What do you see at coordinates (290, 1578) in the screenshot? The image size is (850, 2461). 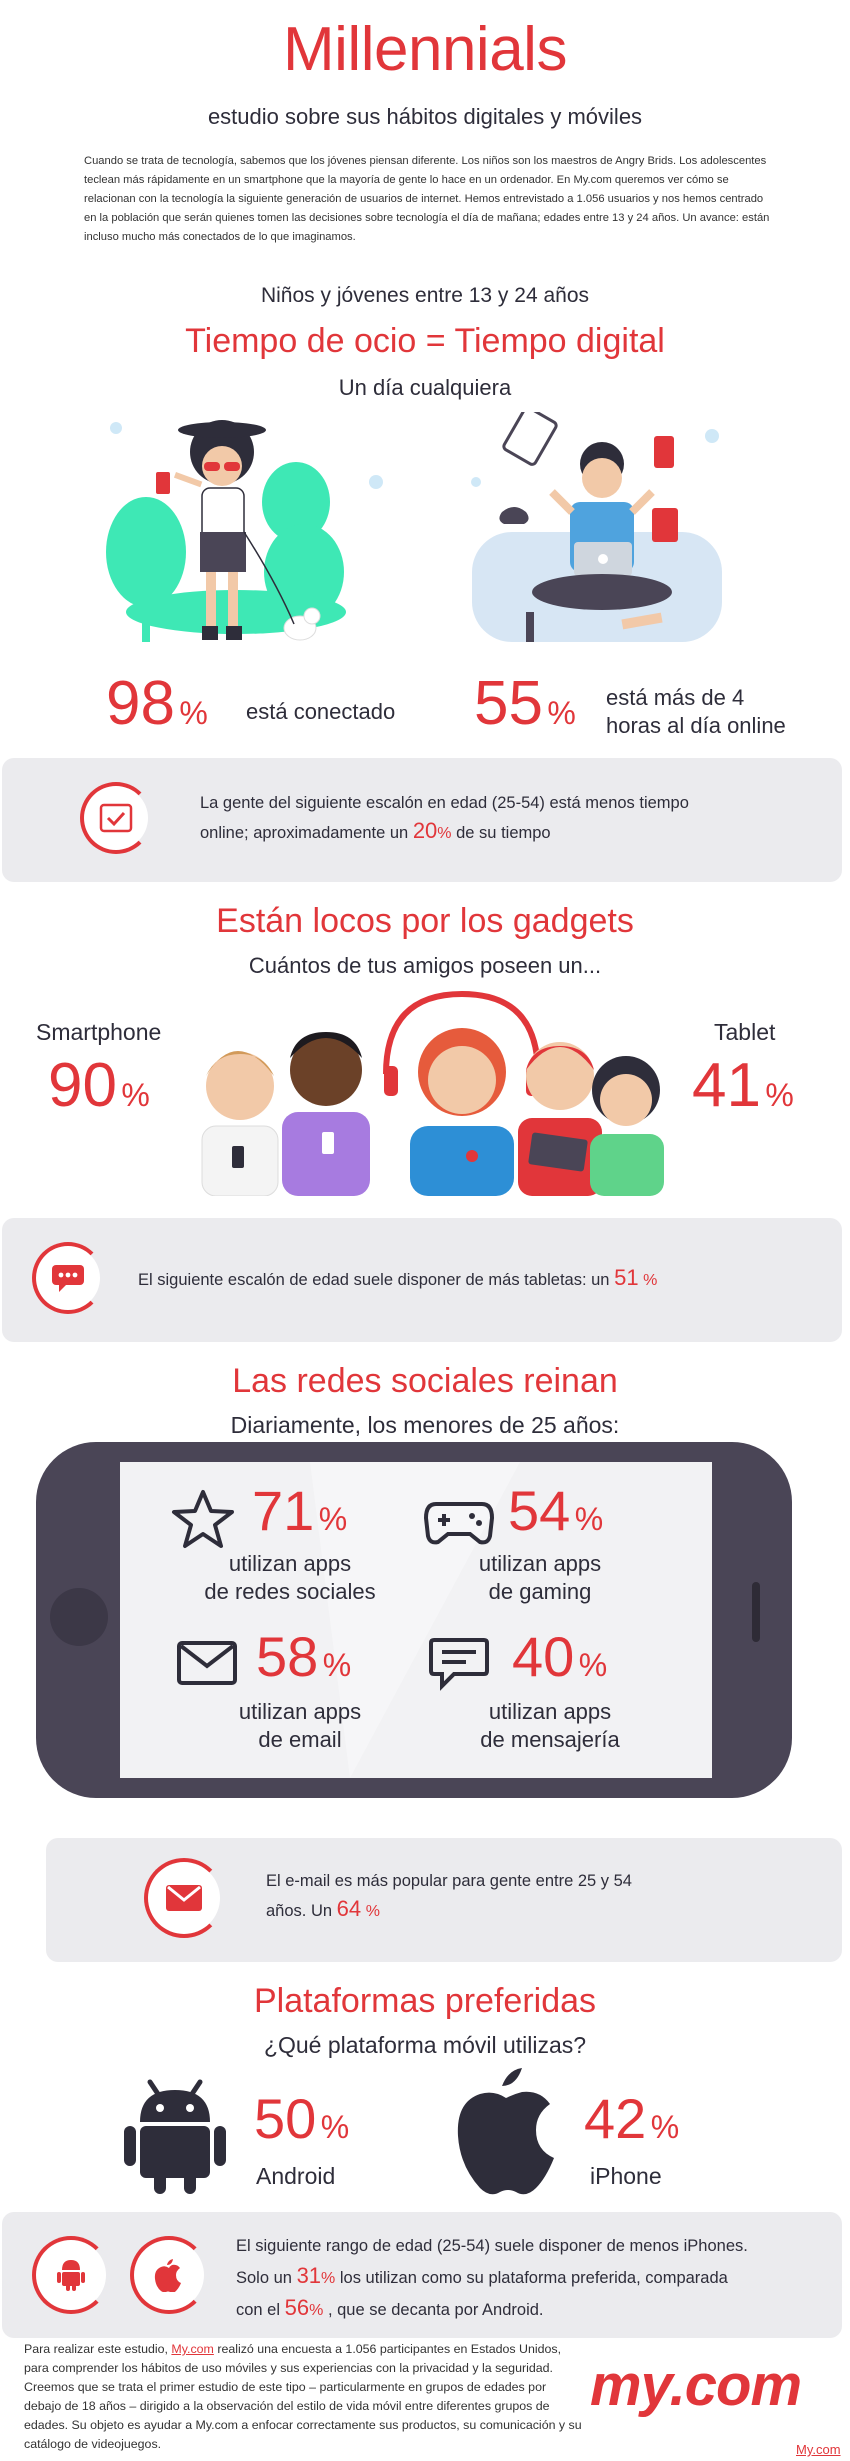 I see `social-label: utilizan apps de redes sociales` at bounding box center [290, 1578].